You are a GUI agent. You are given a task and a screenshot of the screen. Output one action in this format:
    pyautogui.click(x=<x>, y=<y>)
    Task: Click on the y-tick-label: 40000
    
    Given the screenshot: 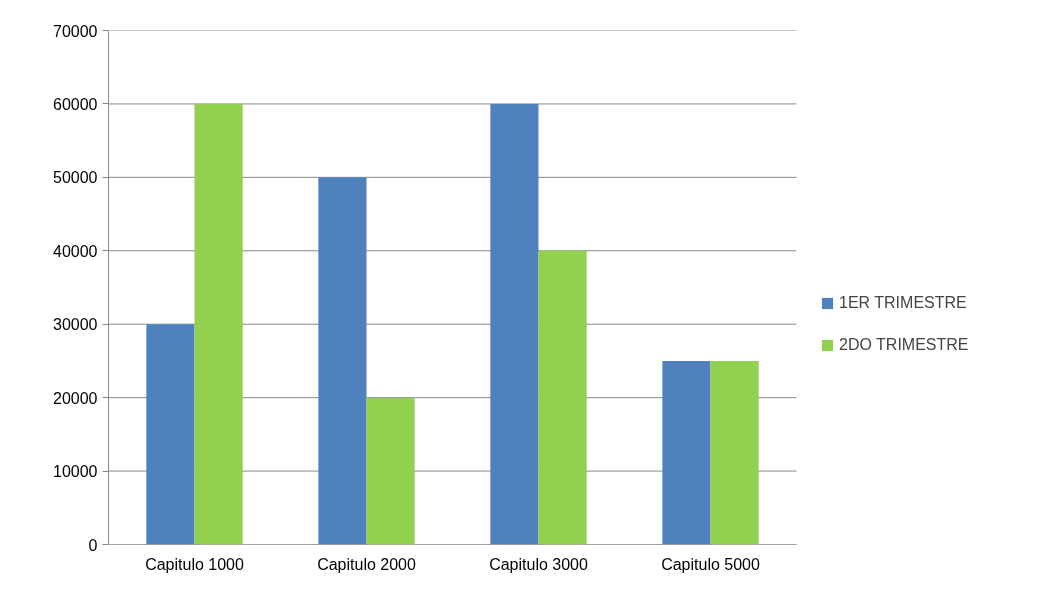 What is the action you would take?
    pyautogui.click(x=75, y=251)
    